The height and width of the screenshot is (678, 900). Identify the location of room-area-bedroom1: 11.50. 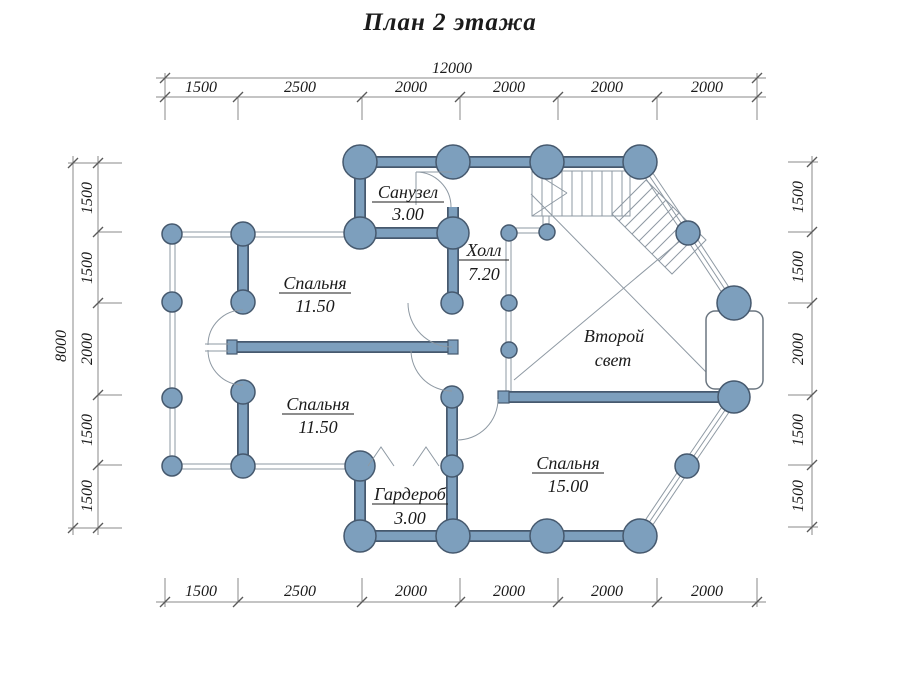
(314, 306).